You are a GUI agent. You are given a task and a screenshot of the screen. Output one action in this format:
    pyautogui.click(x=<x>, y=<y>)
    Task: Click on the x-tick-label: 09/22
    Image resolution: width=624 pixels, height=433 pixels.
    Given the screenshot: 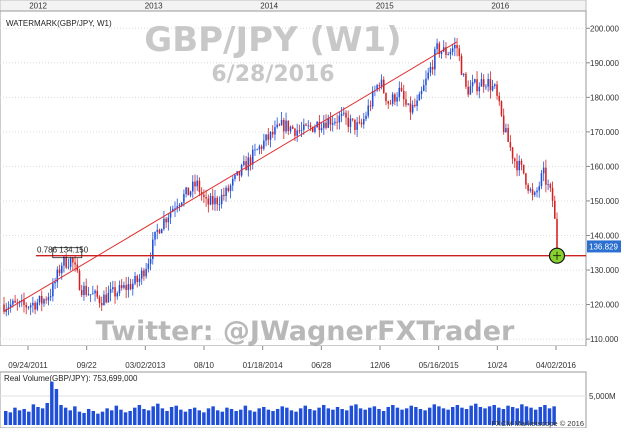 What is the action you would take?
    pyautogui.click(x=87, y=365)
    